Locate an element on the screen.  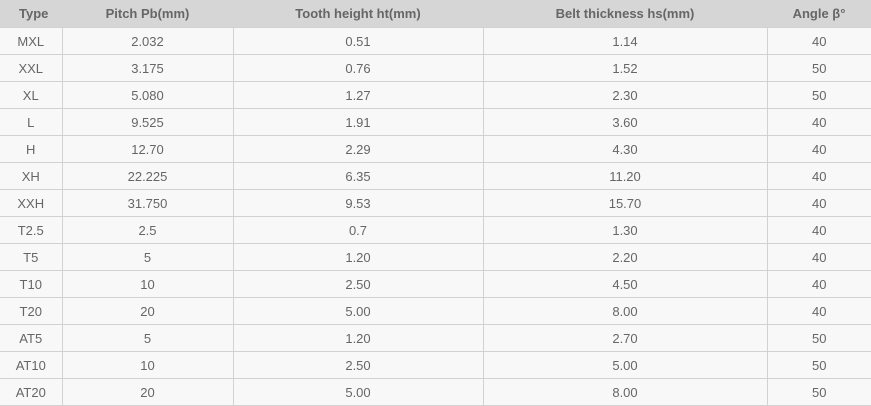
table-cell: AT5 is located at coordinates (31, 338).